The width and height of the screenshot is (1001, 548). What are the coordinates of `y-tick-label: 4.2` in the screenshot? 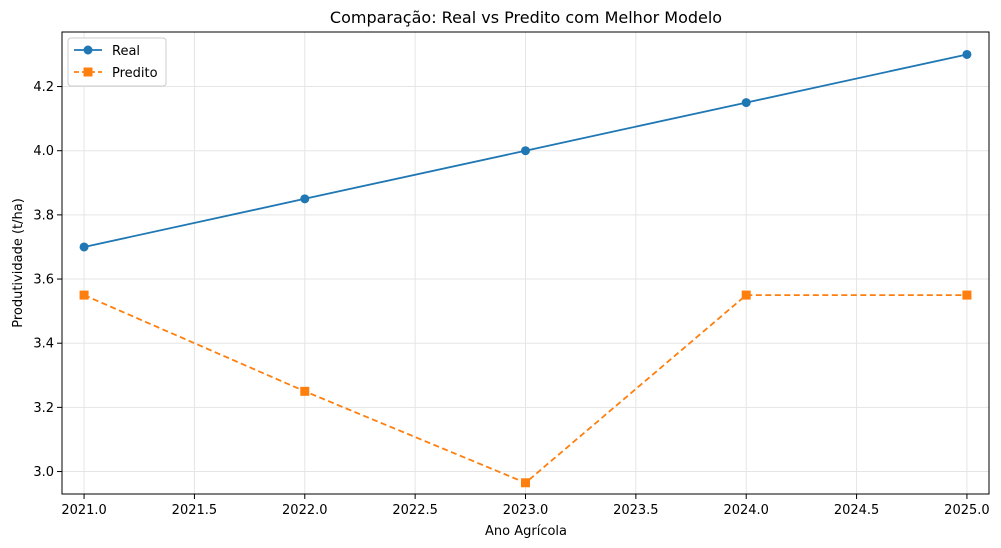 It's located at (43, 87).